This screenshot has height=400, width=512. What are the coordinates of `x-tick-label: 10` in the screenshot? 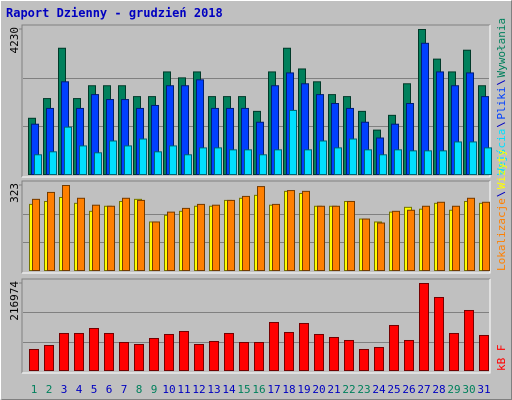 It's located at (168, 389).